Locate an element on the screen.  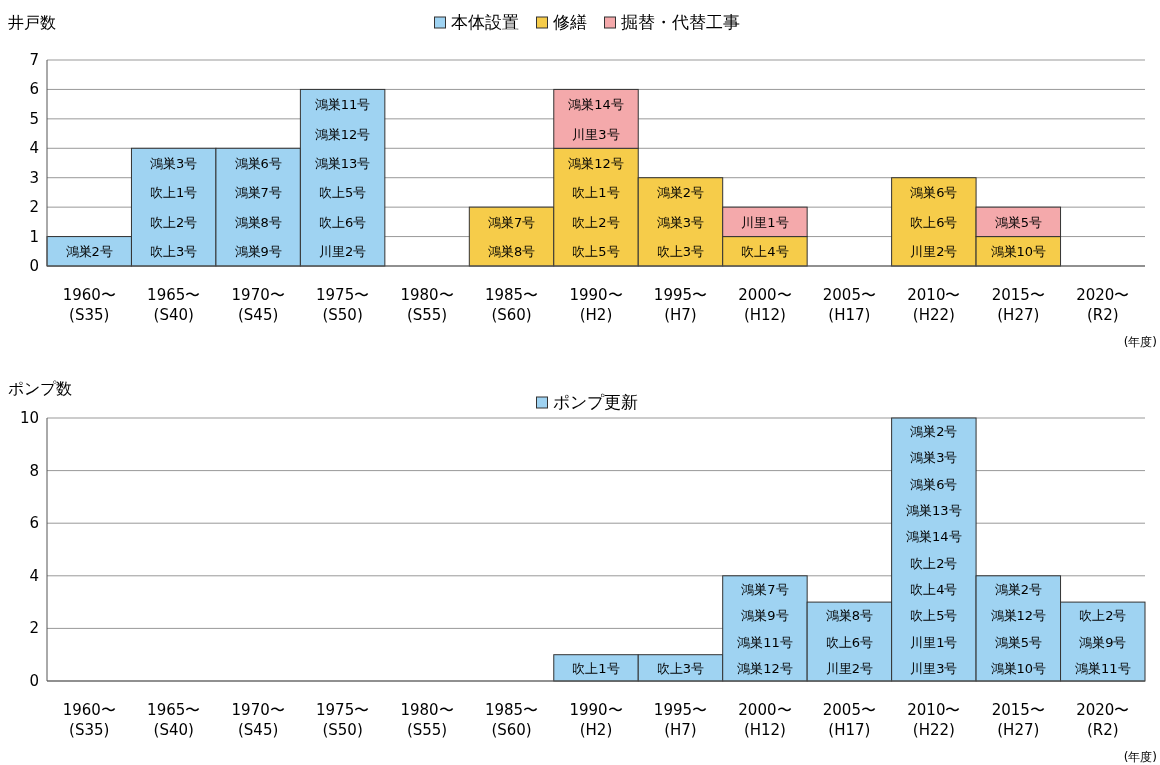
data-label: 鴻巣5号 is located at coordinates (1018, 222).